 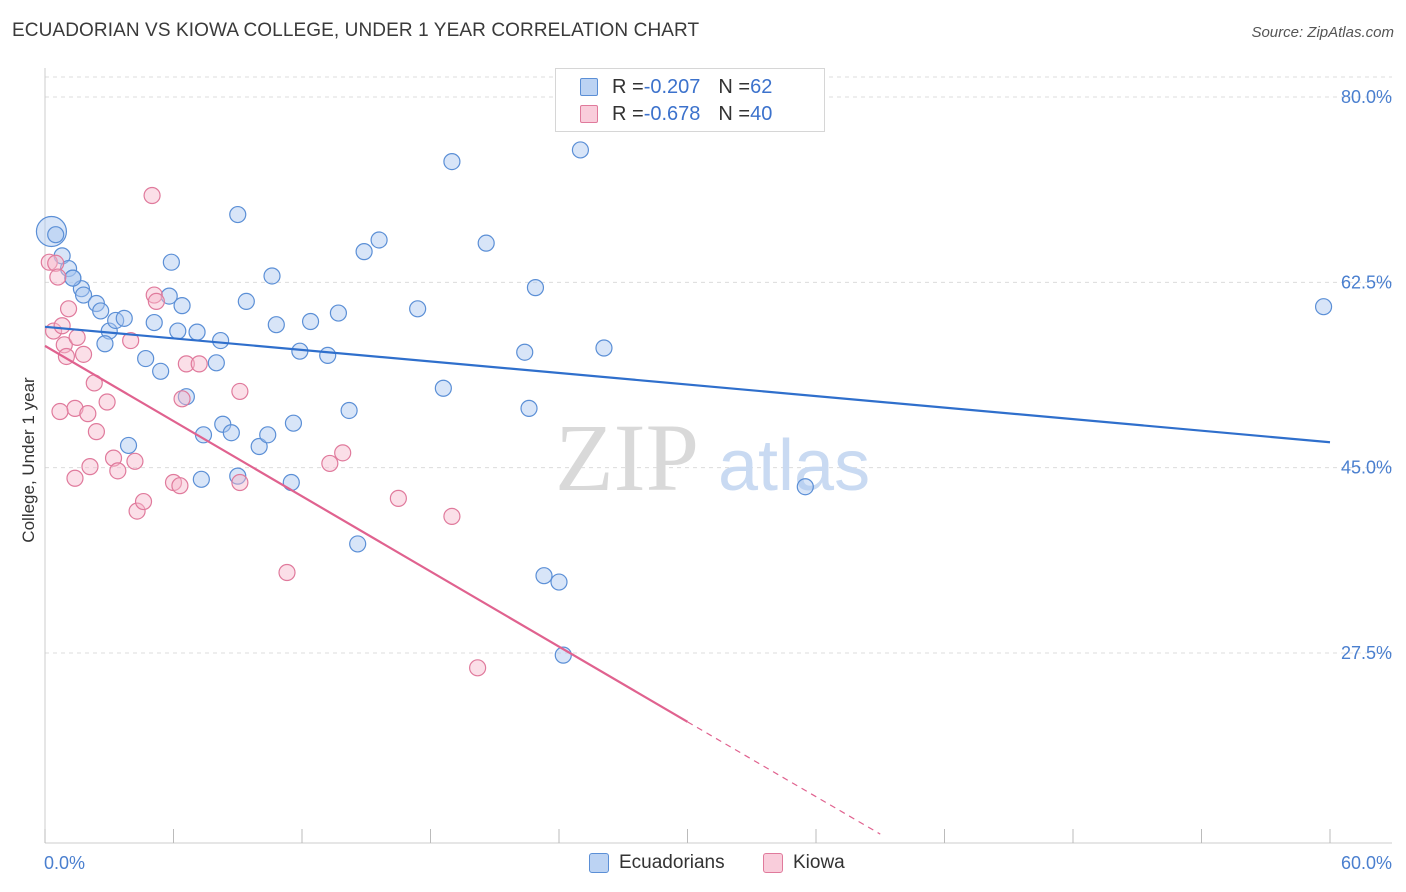 I want to click on series-label-ecuadorians: Ecuadorians, so click(x=672, y=862).